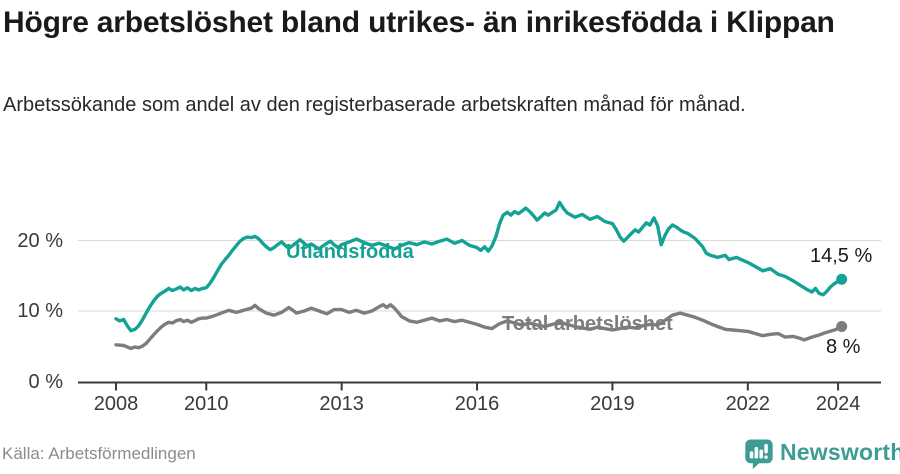 Image resolution: width=900 pixels, height=474 pixels. I want to click on y-tick-label: 0 %, so click(45, 381).